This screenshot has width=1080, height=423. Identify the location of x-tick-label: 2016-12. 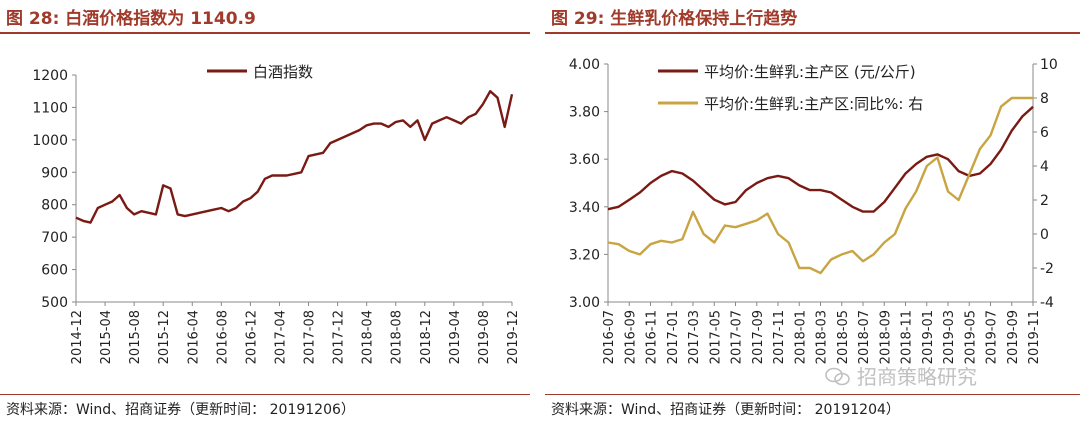
(251, 337).